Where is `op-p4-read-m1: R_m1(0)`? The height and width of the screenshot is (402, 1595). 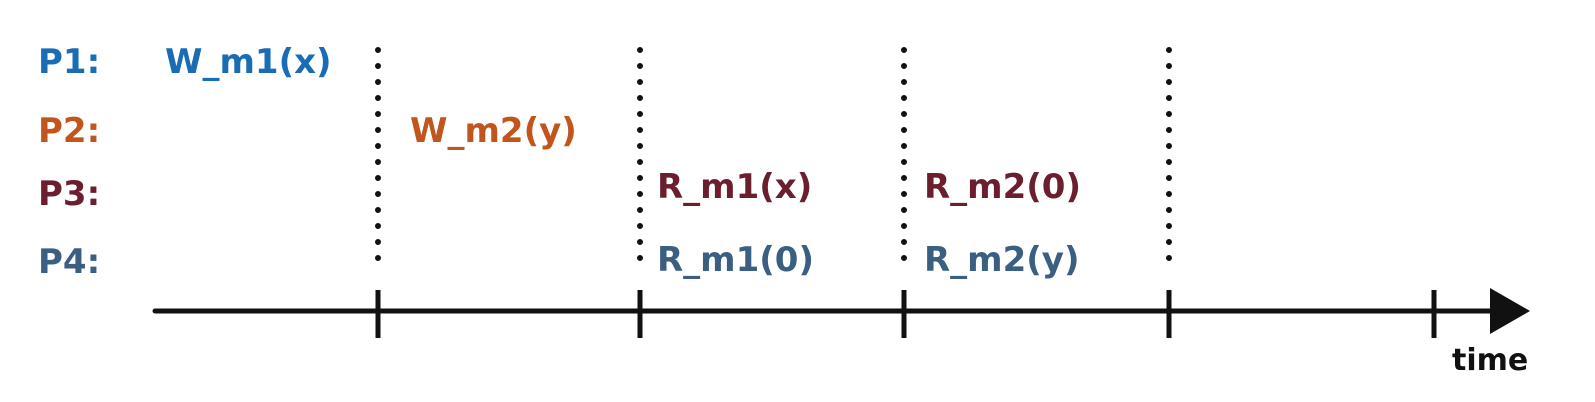
op-p4-read-m1: R_m1(0) is located at coordinates (735, 260).